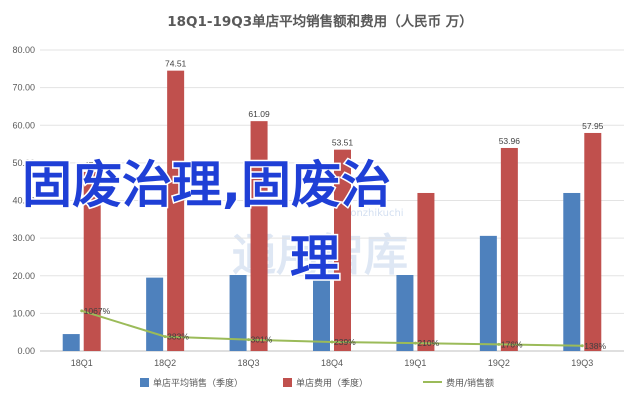 The image size is (640, 405). I want to click on cost-bar-label: 47.6, so click(92, 165).